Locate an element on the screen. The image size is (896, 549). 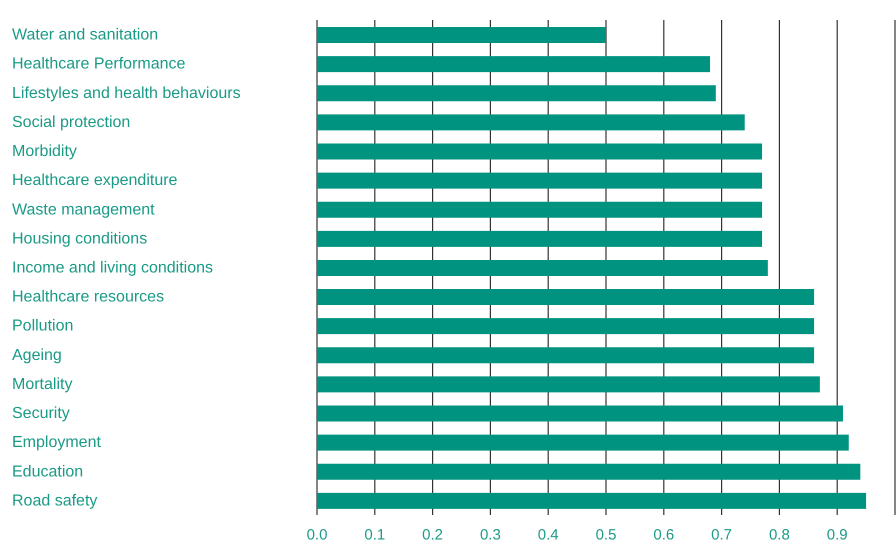
x-tick-label: 0.4 is located at coordinates (548, 535).